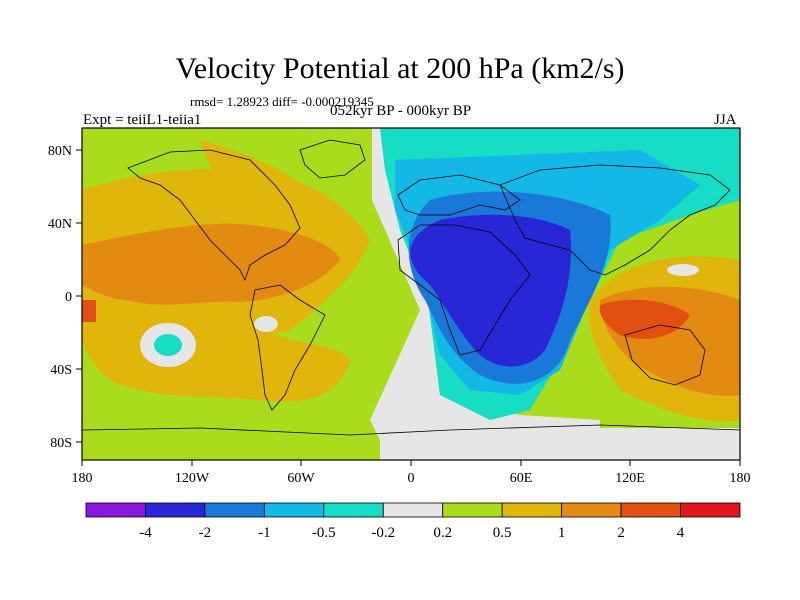  I want to click on statistics-text: rmsd= 1.28923 diff= -0.000219345, so click(282, 101).